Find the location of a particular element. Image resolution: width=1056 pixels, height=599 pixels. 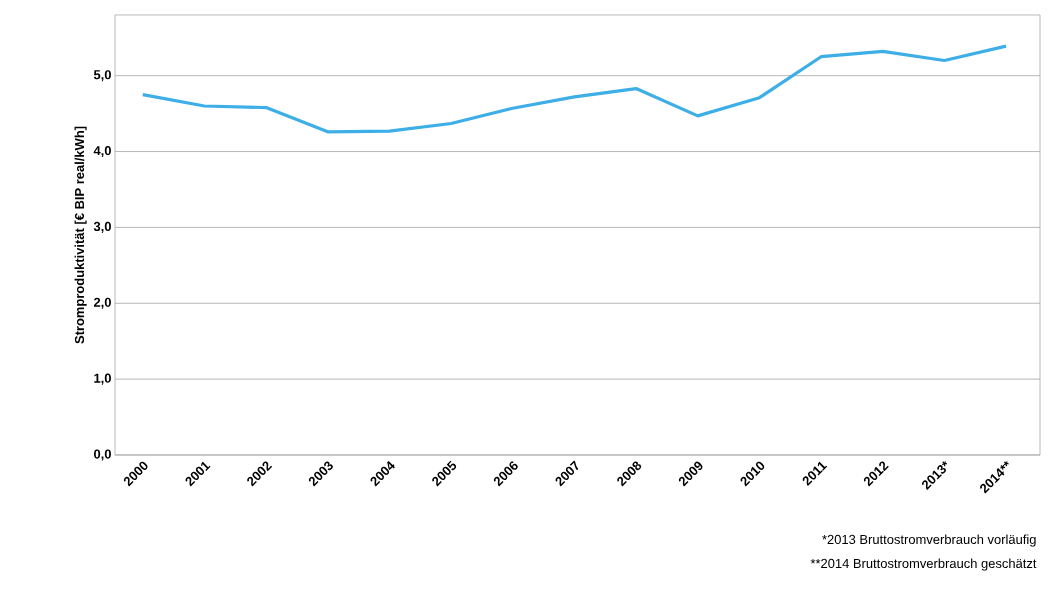

y-tick-label: 3,0 is located at coordinates (102, 227).